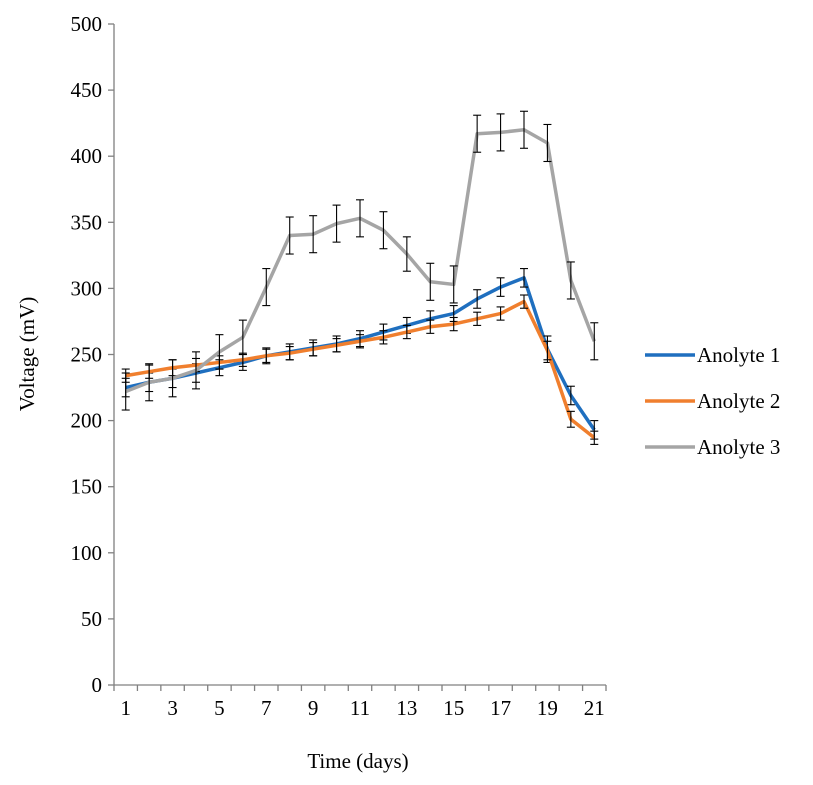 The image size is (813, 785). I want to click on x-tick-label: 1, so click(125, 708).